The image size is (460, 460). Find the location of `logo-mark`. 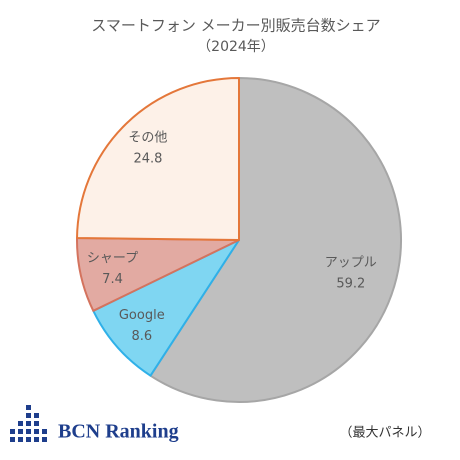

logo-mark is located at coordinates (28, 423).